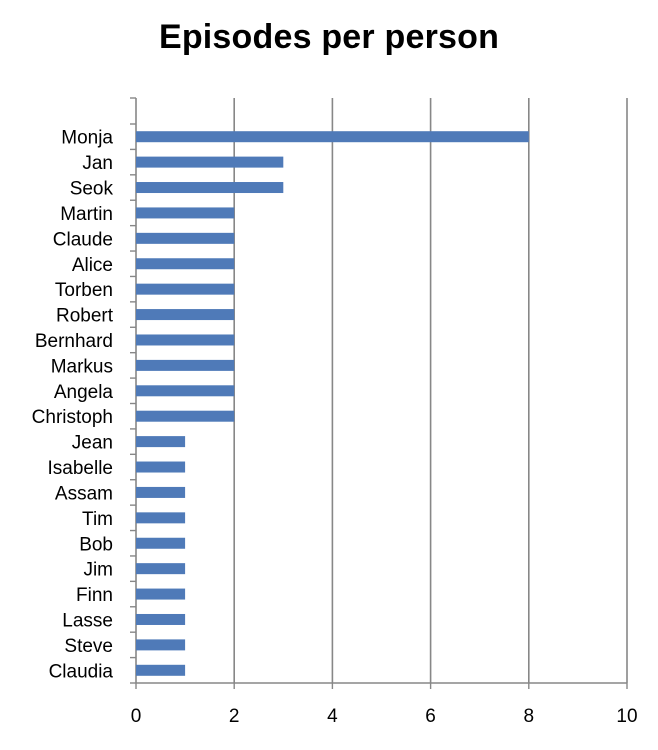 Image resolution: width=658 pixels, height=750 pixels. What do you see at coordinates (234, 716) in the screenshot?
I see `x-tick-label: 2` at bounding box center [234, 716].